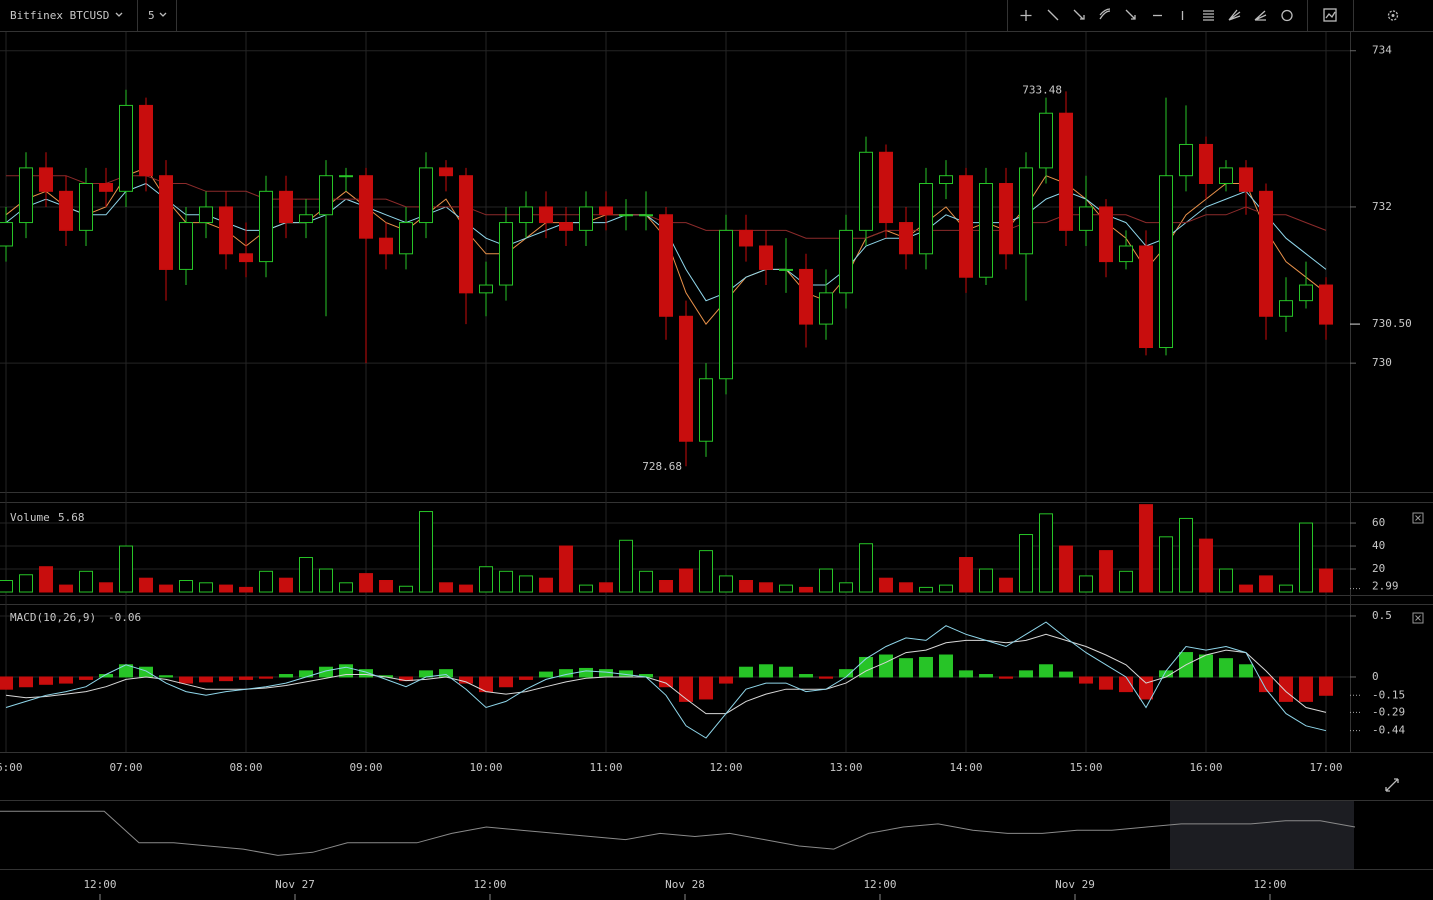 The height and width of the screenshot is (900, 1433). What do you see at coordinates (59, 15) in the screenshot?
I see `symbol-selector: Bitfinex BTCUSD` at bounding box center [59, 15].